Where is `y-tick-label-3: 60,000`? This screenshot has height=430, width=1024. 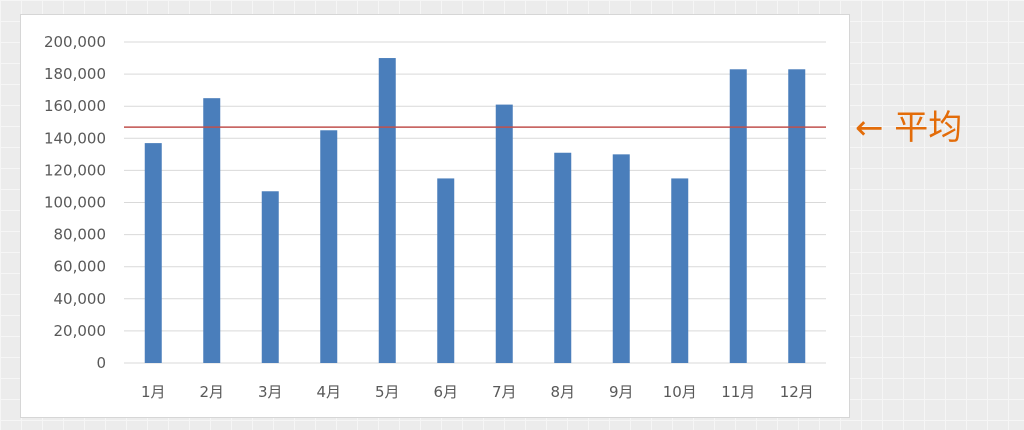 y-tick-label-3: 60,000 is located at coordinates (80, 267).